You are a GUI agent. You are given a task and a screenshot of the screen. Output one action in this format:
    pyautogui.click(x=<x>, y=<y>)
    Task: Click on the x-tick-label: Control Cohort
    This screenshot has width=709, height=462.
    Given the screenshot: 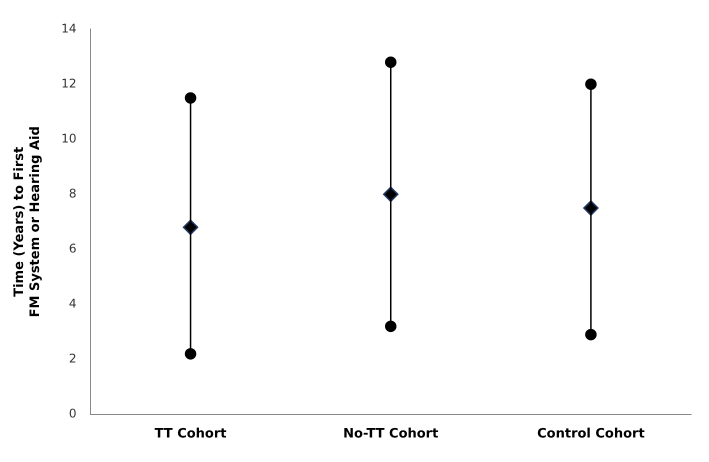 What is the action you would take?
    pyautogui.click(x=591, y=434)
    